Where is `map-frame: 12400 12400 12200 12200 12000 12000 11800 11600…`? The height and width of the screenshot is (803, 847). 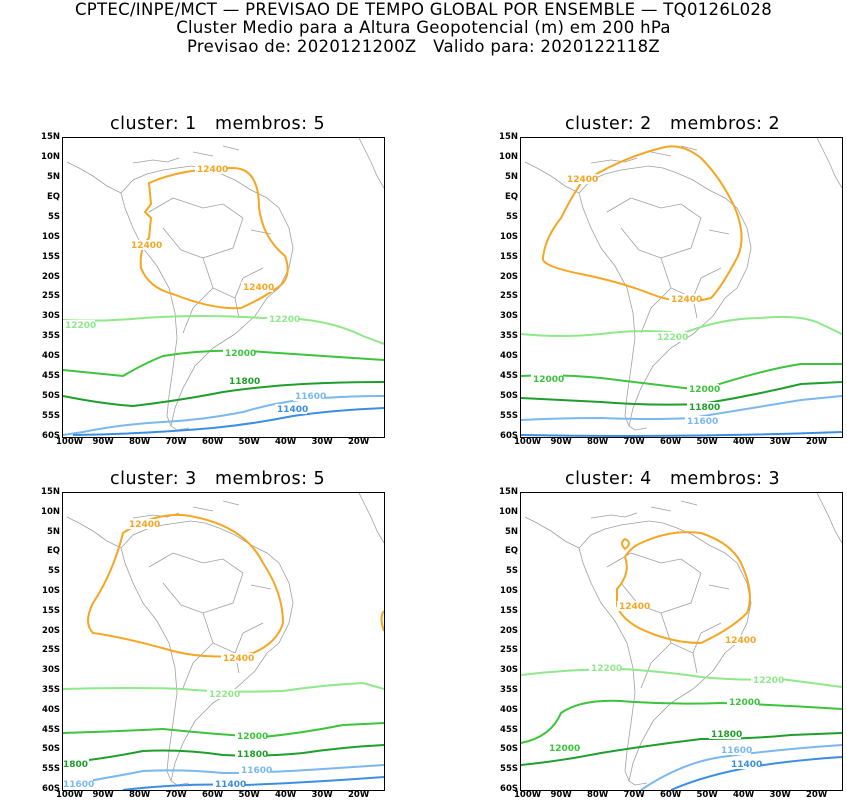 map-frame: 12400 12400 12200 12200 12000 12000 11800 11600… is located at coordinates (681, 641).